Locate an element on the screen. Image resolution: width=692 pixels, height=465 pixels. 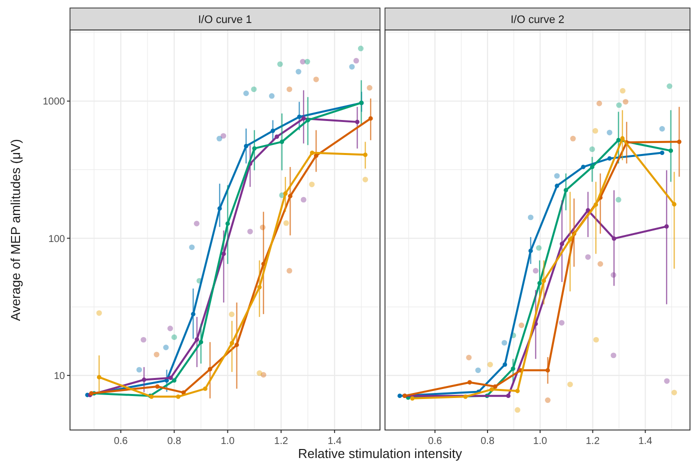
y-tick-label: 10 is located at coordinates (60, 376).